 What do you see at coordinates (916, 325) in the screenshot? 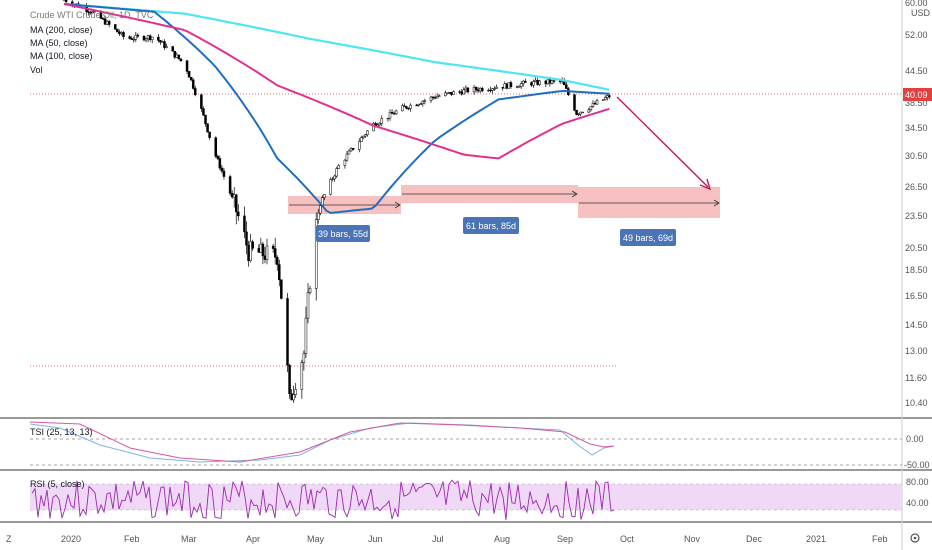
I see `price-tick: 14.50` at bounding box center [916, 325].